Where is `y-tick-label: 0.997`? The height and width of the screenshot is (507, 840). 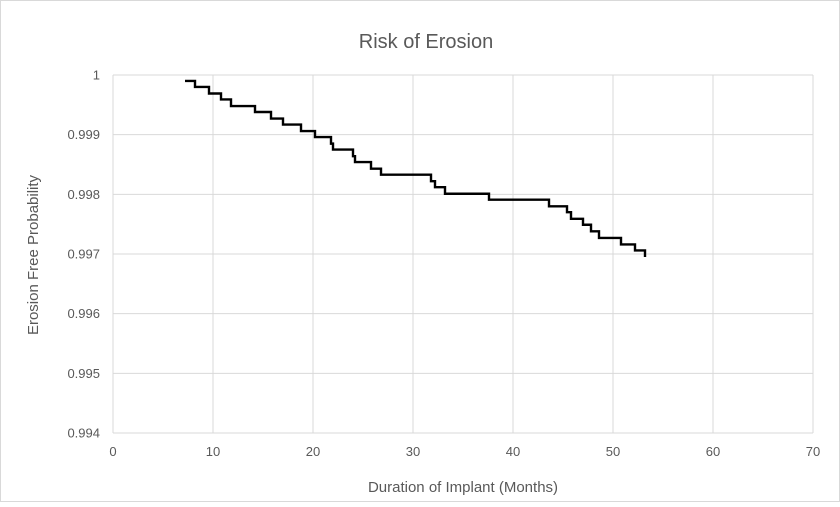
y-tick-label: 0.997 is located at coordinates (83, 254).